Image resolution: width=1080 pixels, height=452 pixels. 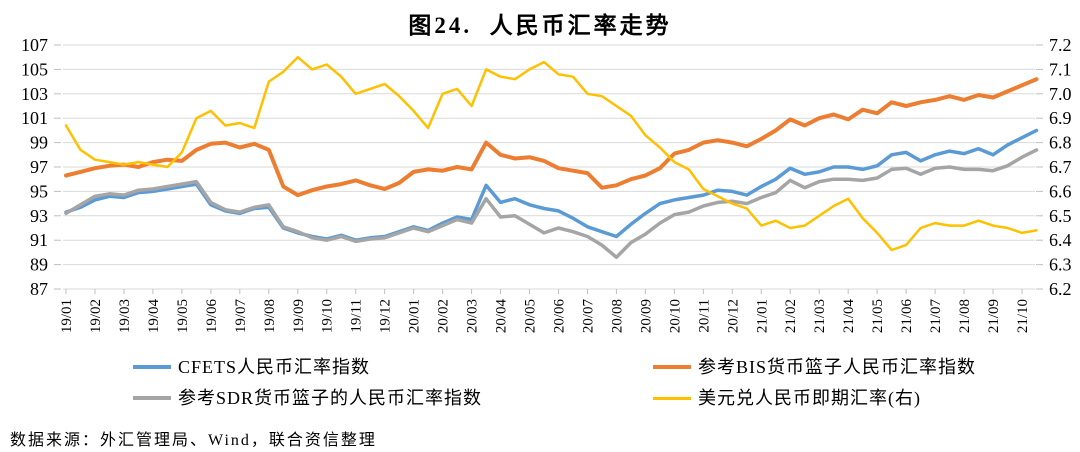 I want to click on x-axis-tick-label: 20/03, so click(x=473, y=316).